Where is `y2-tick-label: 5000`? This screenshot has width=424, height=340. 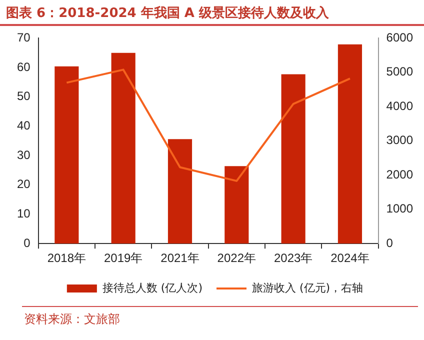
y2-tick-label: 5000 is located at coordinates (400, 71).